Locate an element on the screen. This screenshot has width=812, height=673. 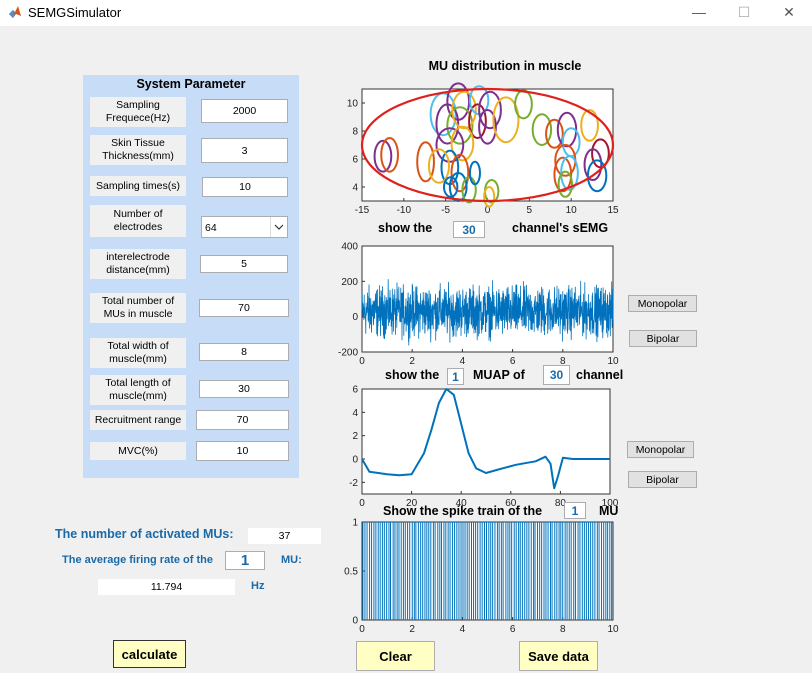
muap-ytick-label: 6 is located at coordinates (355, 390).